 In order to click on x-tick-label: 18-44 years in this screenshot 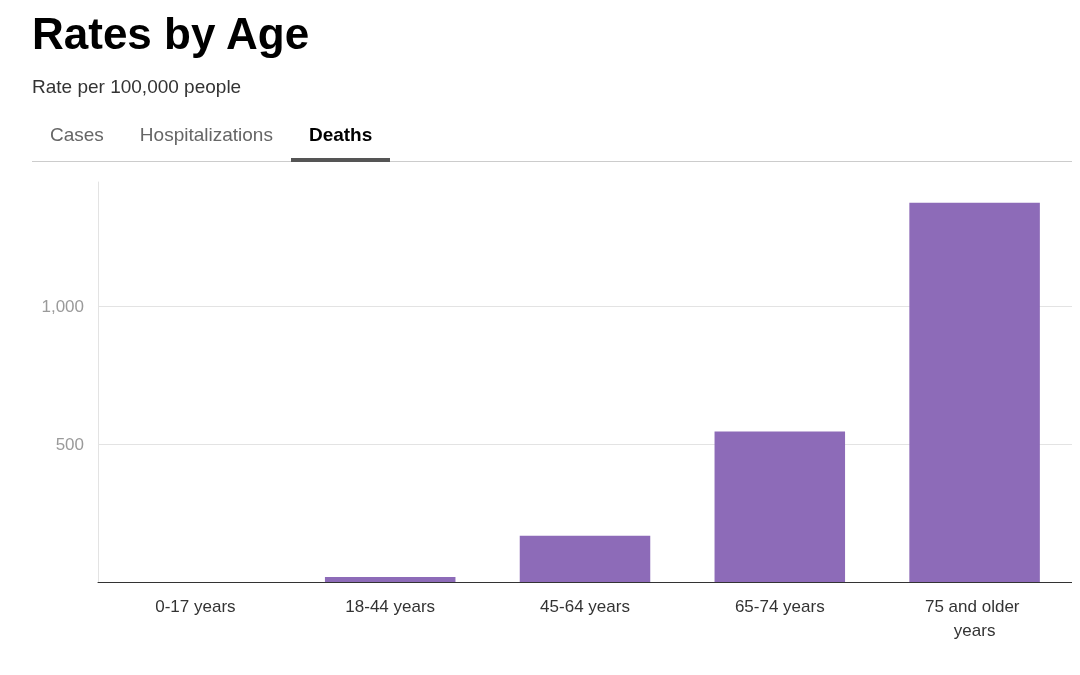, I will do `click(390, 606)`.